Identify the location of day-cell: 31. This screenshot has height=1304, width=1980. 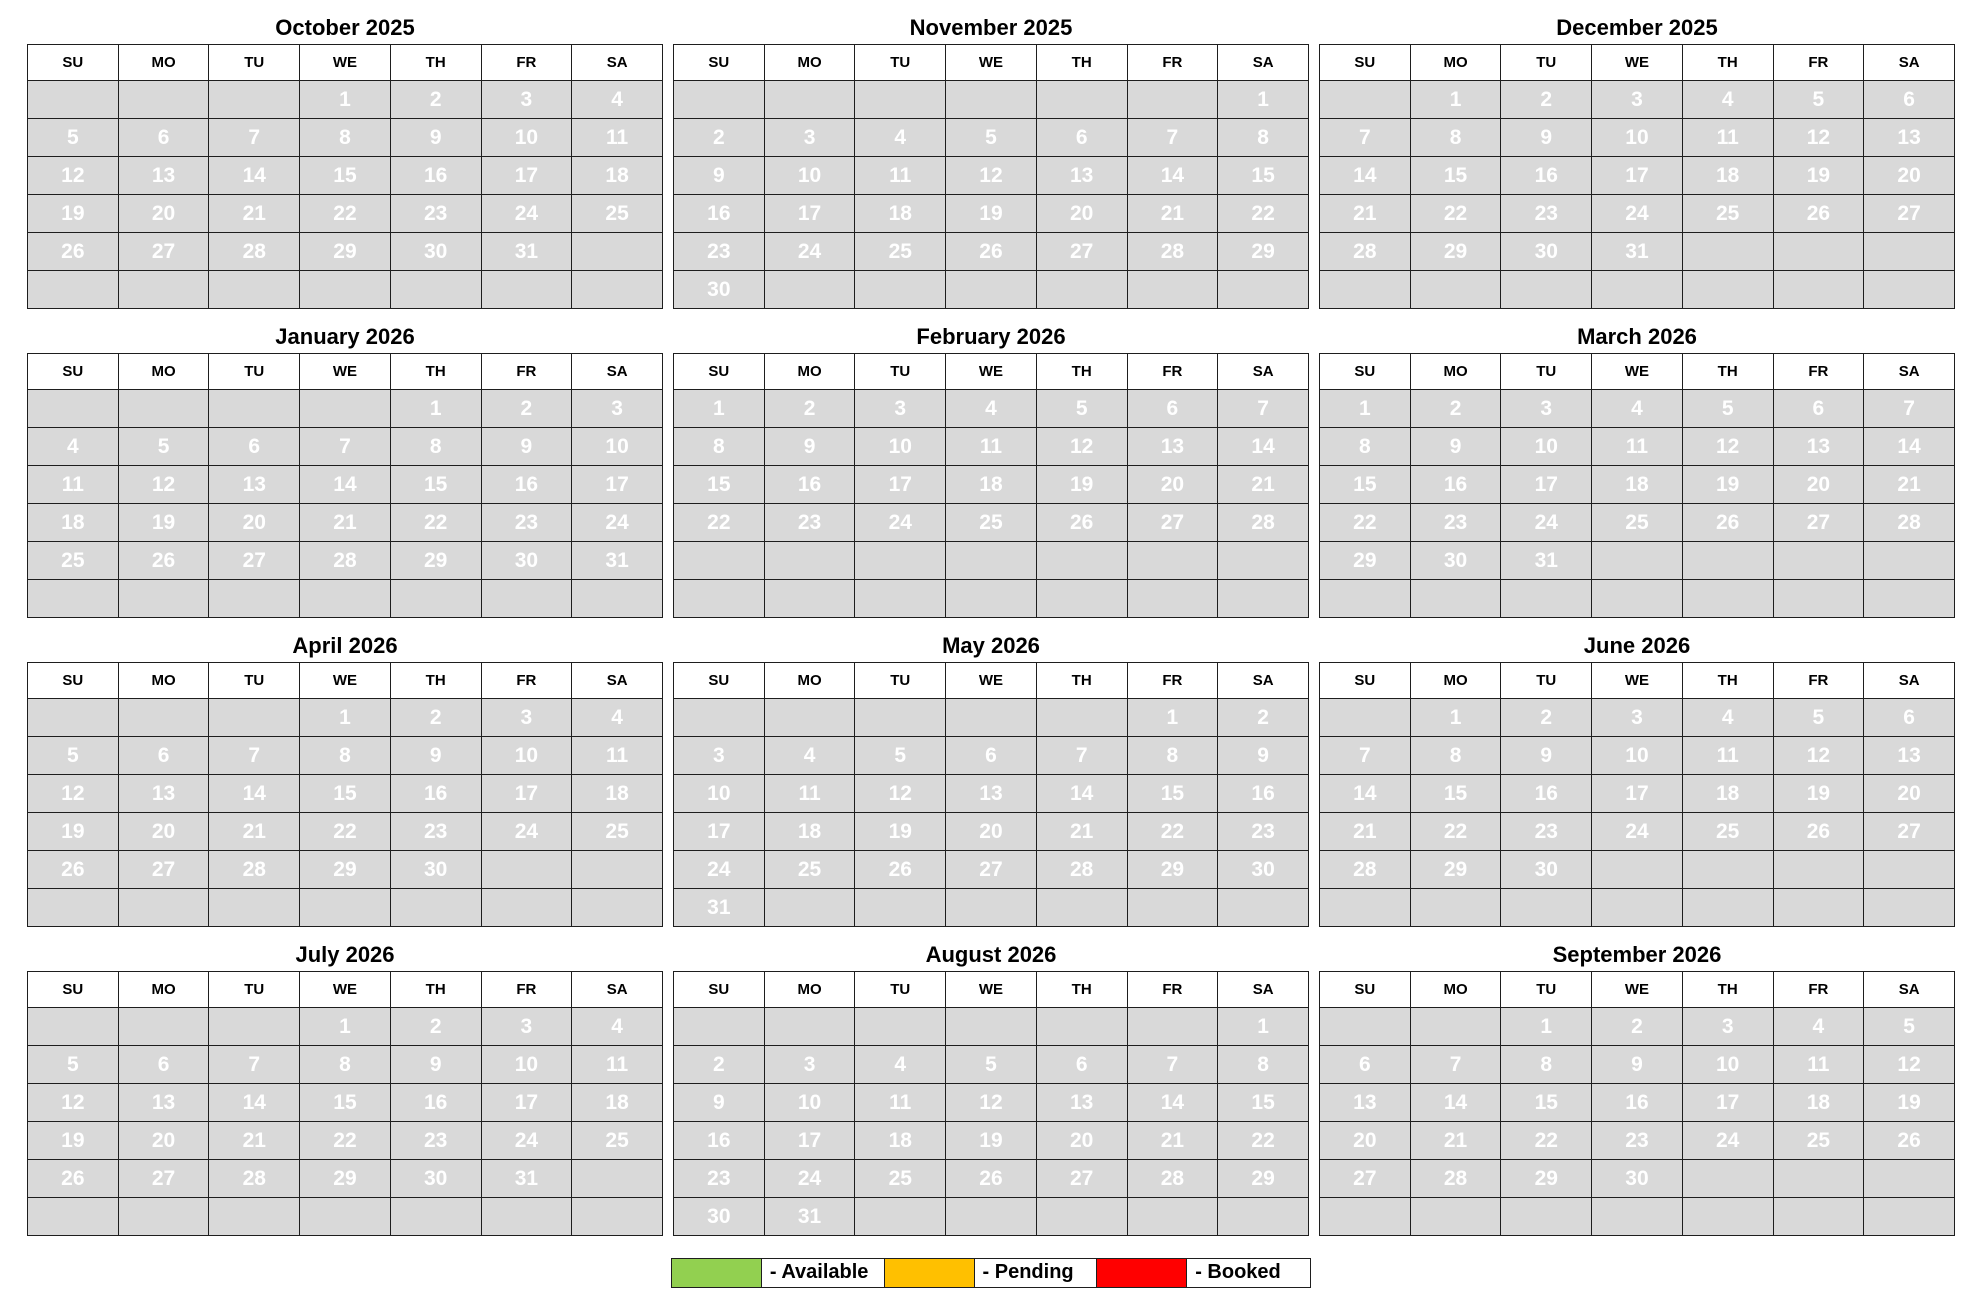
(526, 251).